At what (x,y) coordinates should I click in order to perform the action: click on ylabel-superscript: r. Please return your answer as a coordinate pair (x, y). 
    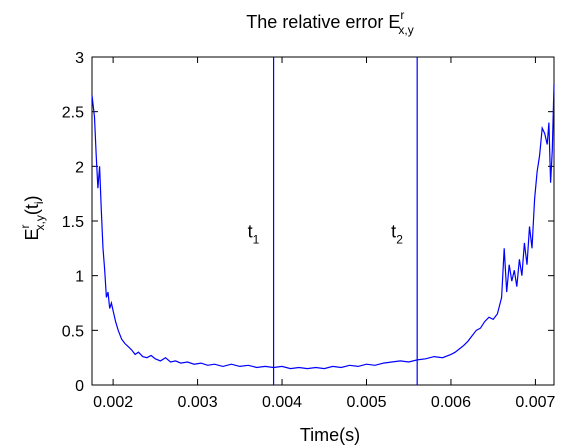
    Looking at the image, I should click on (25, 227).